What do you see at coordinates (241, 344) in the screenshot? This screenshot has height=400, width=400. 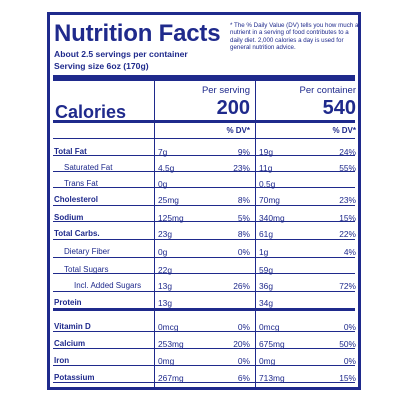 I see `serving-dv: 20%` at bounding box center [241, 344].